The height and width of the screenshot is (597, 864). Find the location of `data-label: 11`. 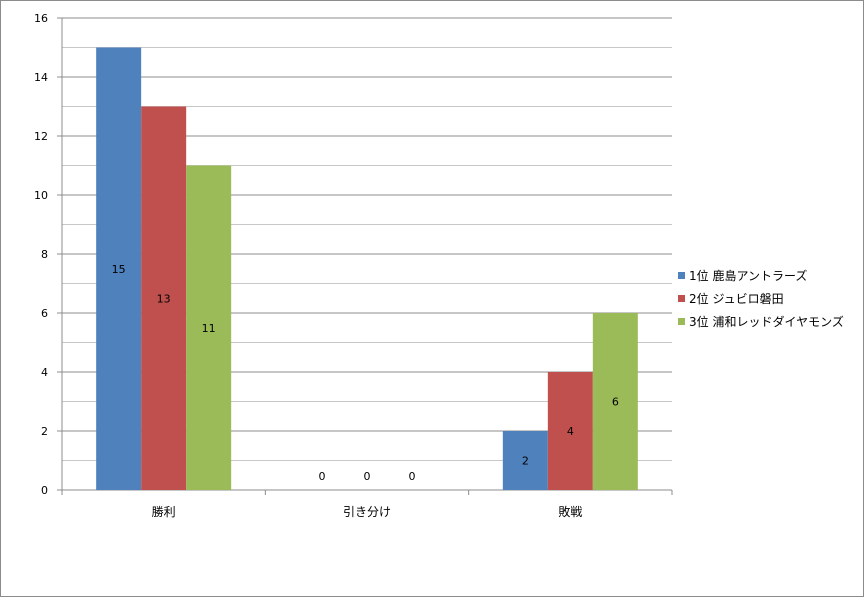

data-label: 11 is located at coordinates (209, 328).